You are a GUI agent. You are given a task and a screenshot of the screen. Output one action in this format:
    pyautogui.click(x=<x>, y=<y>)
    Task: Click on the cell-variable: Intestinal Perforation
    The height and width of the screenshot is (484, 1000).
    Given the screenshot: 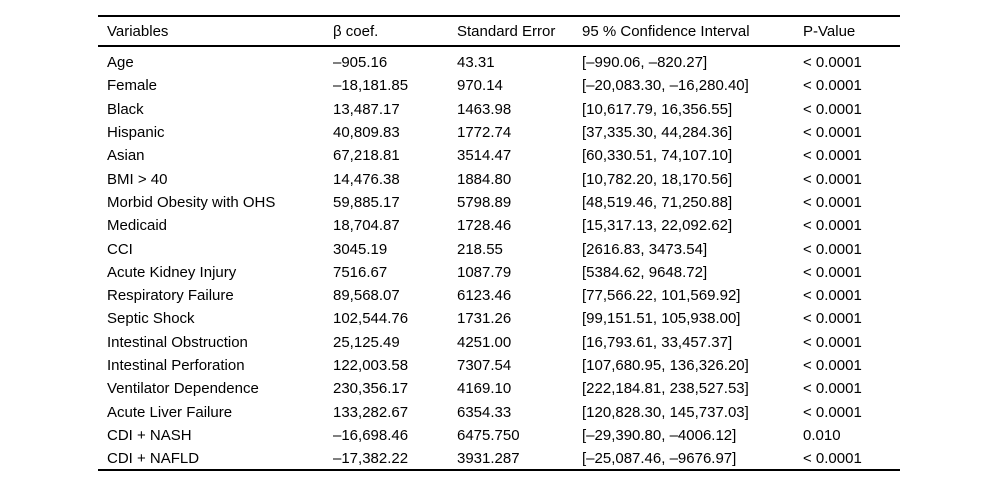 What is the action you would take?
    pyautogui.click(x=176, y=365)
    